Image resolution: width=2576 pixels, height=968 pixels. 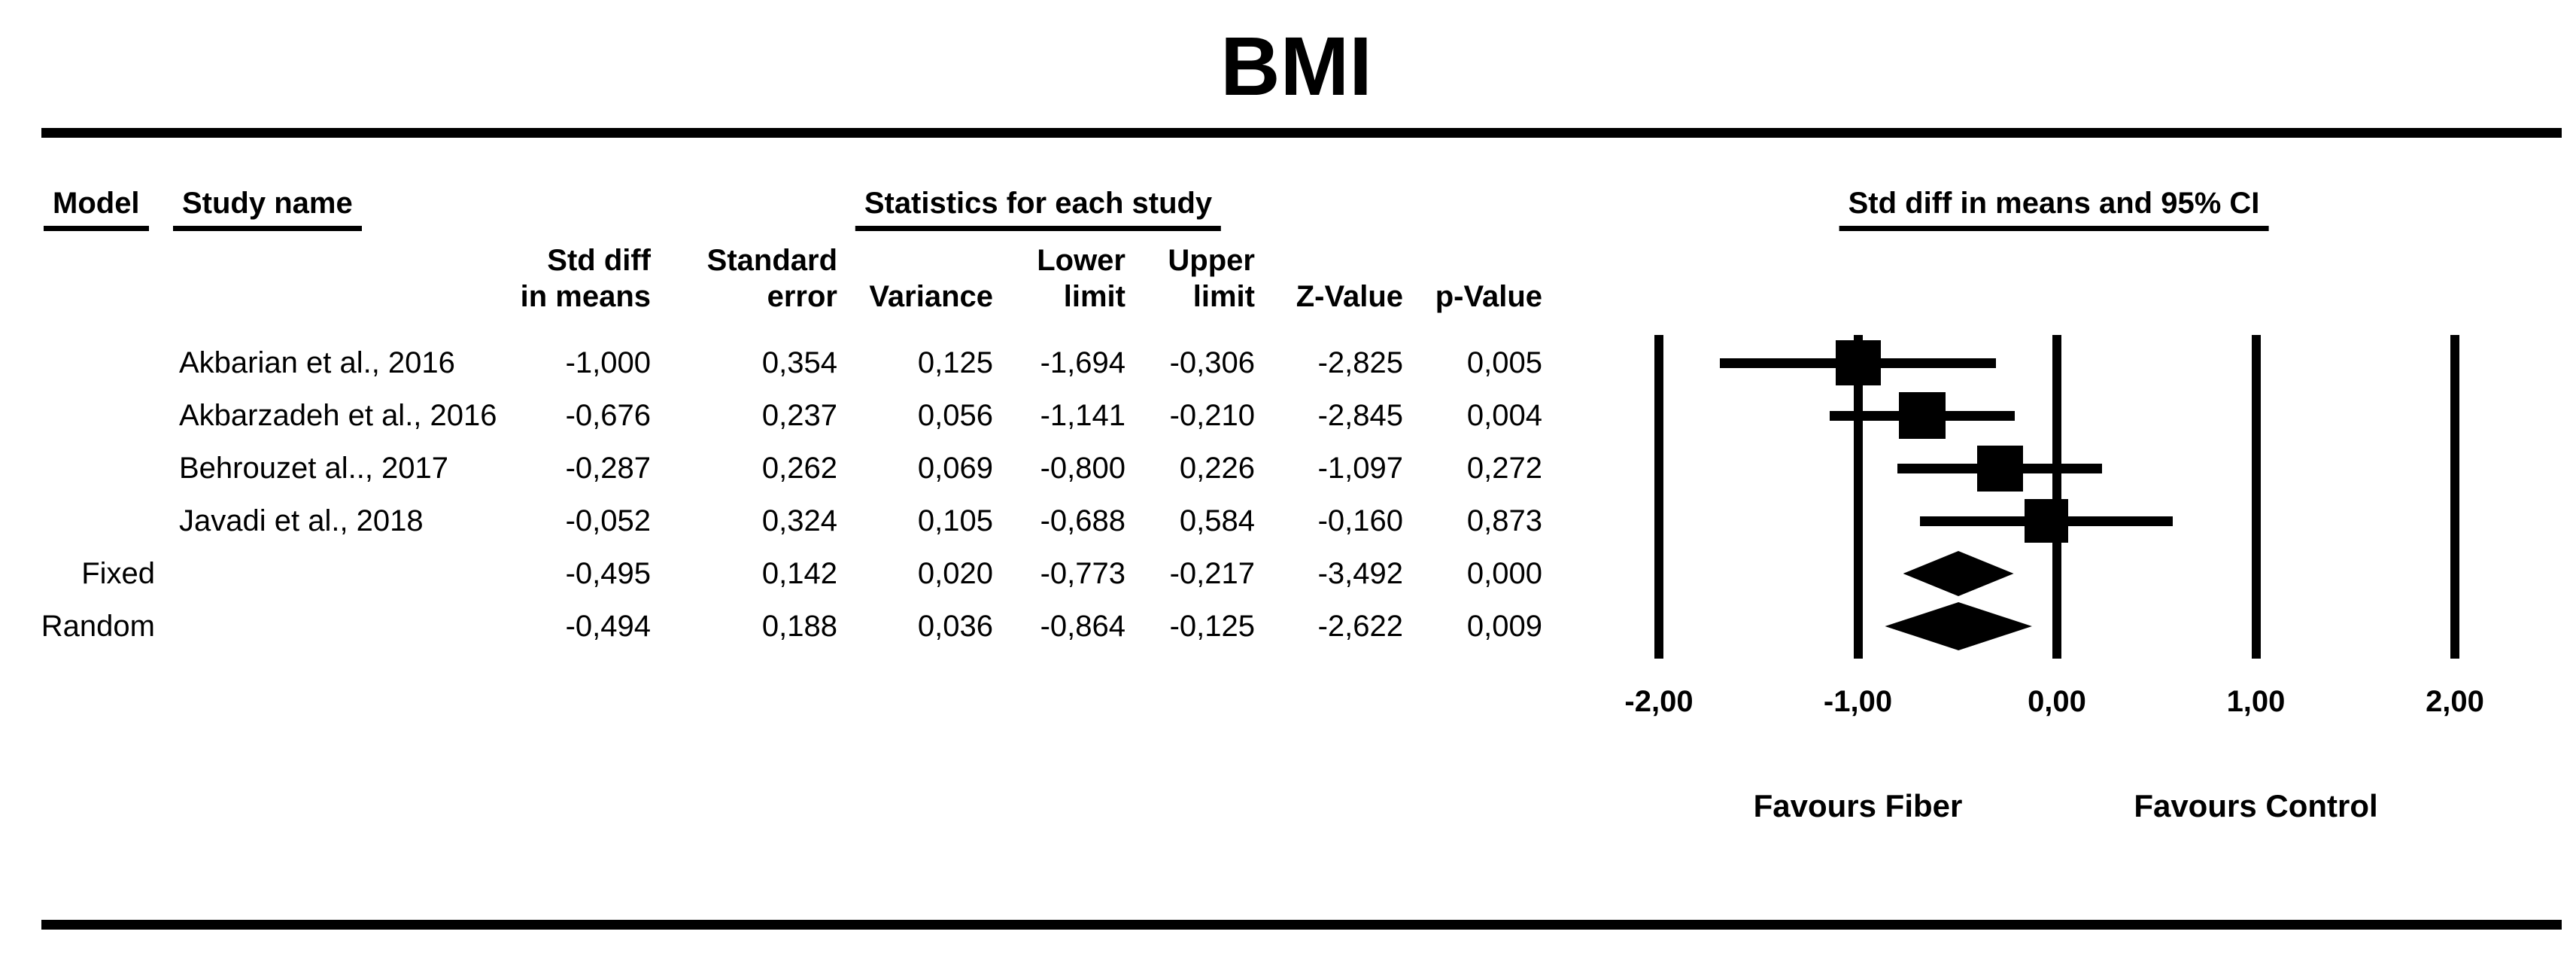 What do you see at coordinates (1360, 521) in the screenshot?
I see `value-cell: -0,160` at bounding box center [1360, 521].